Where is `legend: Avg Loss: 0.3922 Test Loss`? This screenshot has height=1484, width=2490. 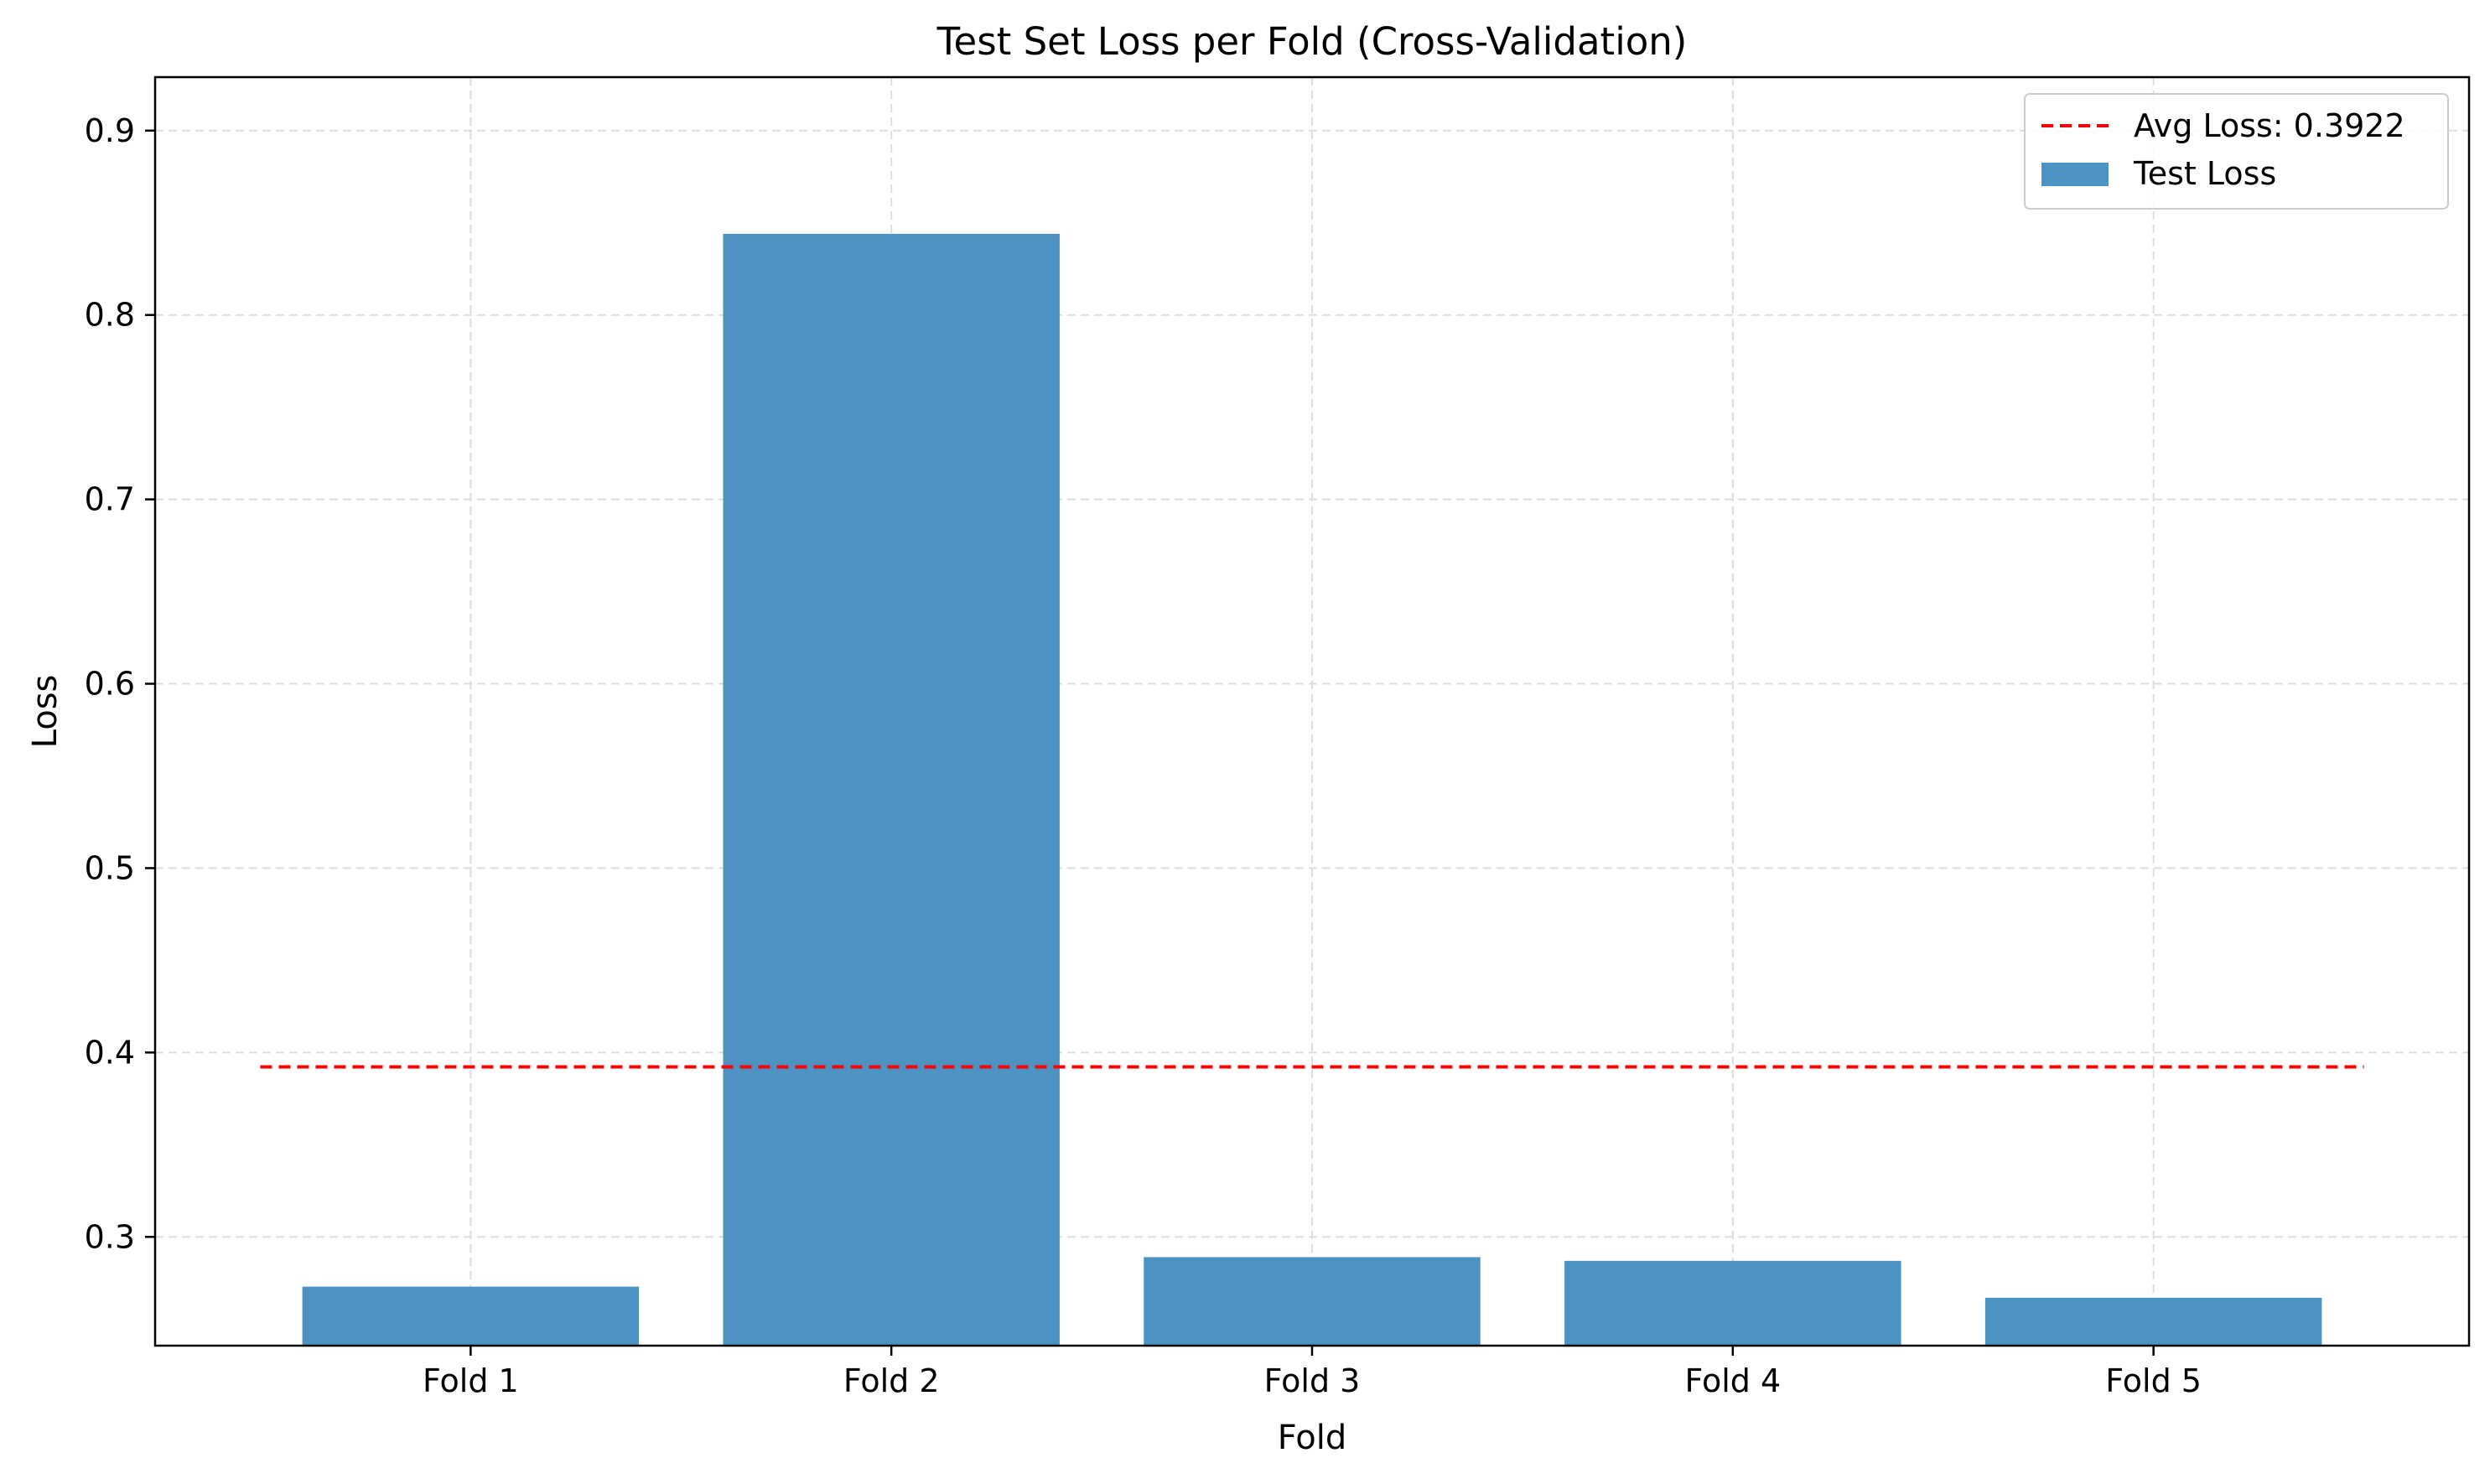 legend: Avg Loss: 0.3922 Test Loss is located at coordinates (2236, 151).